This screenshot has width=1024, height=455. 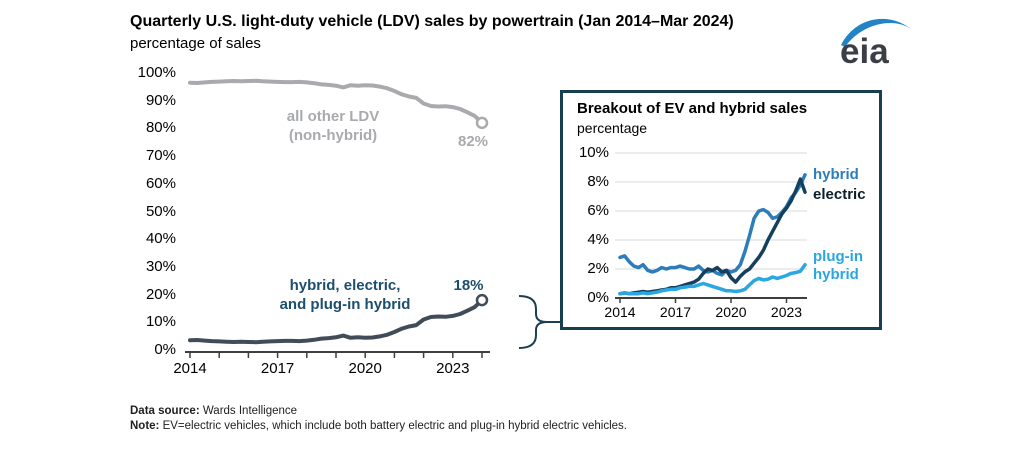 What do you see at coordinates (468, 285) in the screenshot?
I see `end-value-hybrid-electric-phev: 18%` at bounding box center [468, 285].